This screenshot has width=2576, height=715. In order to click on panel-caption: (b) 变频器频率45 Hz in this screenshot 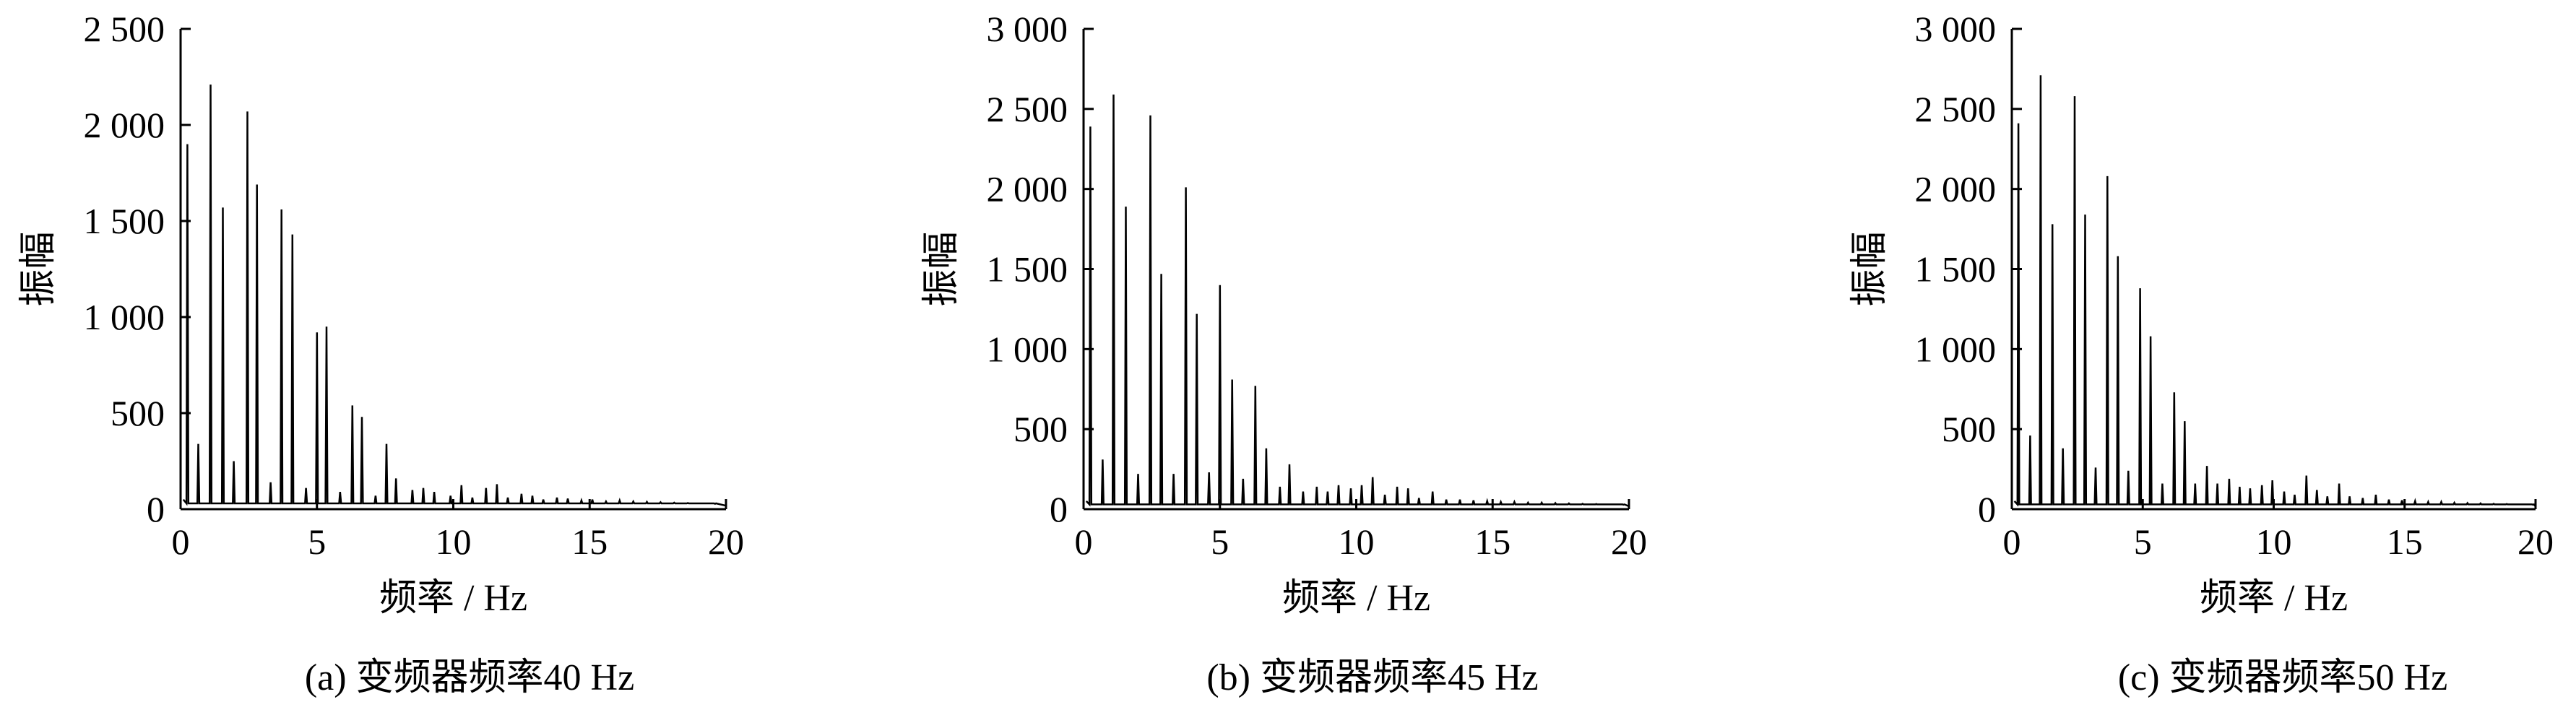, I will do `click(1372, 677)`.